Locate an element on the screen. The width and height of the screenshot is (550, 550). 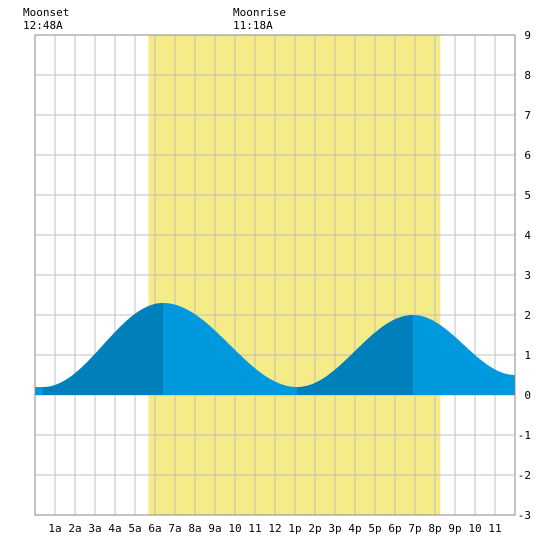
x-tick-label: 4a is located at coordinates (114, 528).